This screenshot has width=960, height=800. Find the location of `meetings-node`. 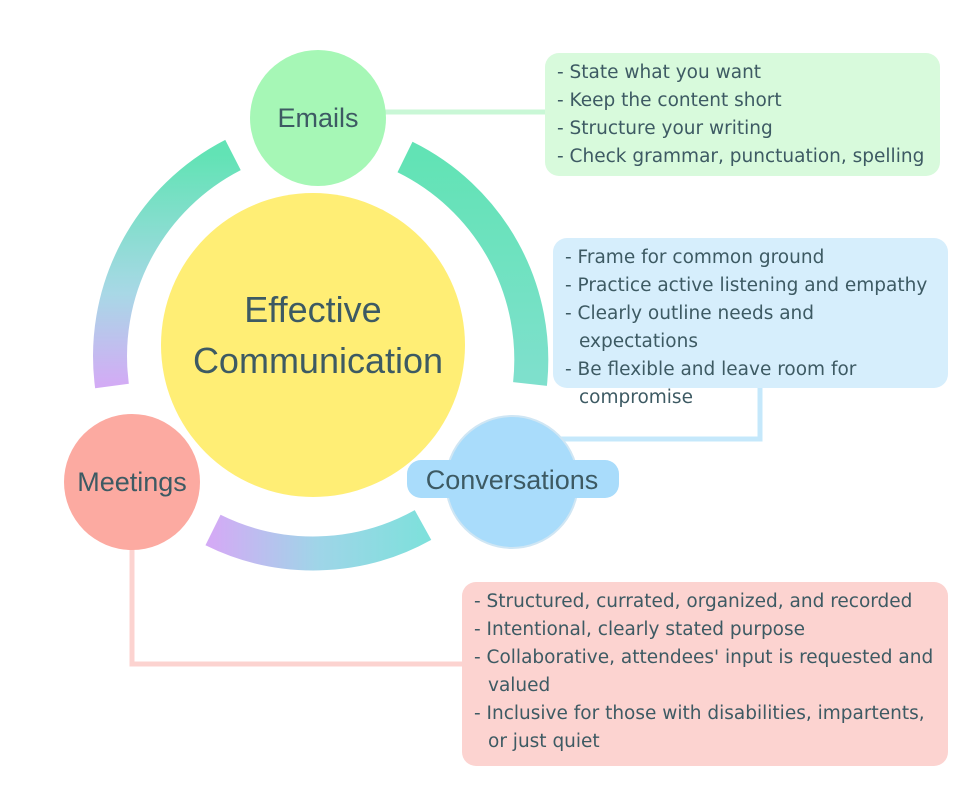

meetings-node is located at coordinates (132, 482).